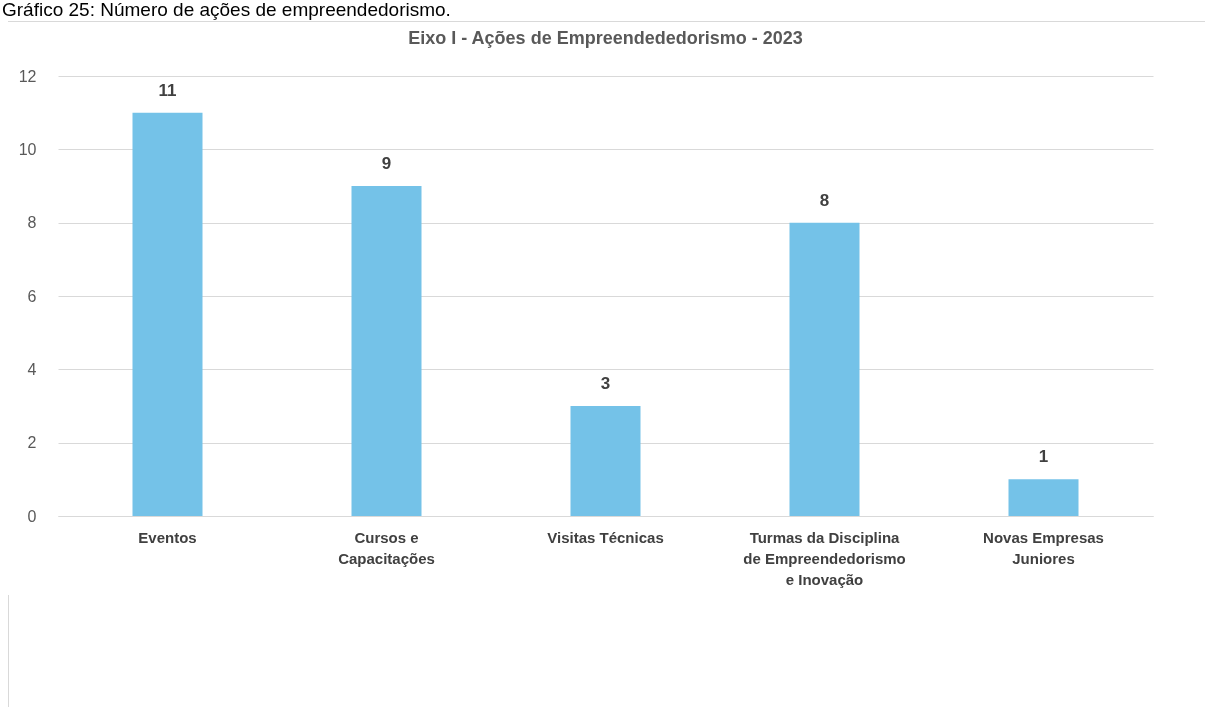 The image size is (1206, 707). I want to click on y-tick-label: 4, so click(32, 369).